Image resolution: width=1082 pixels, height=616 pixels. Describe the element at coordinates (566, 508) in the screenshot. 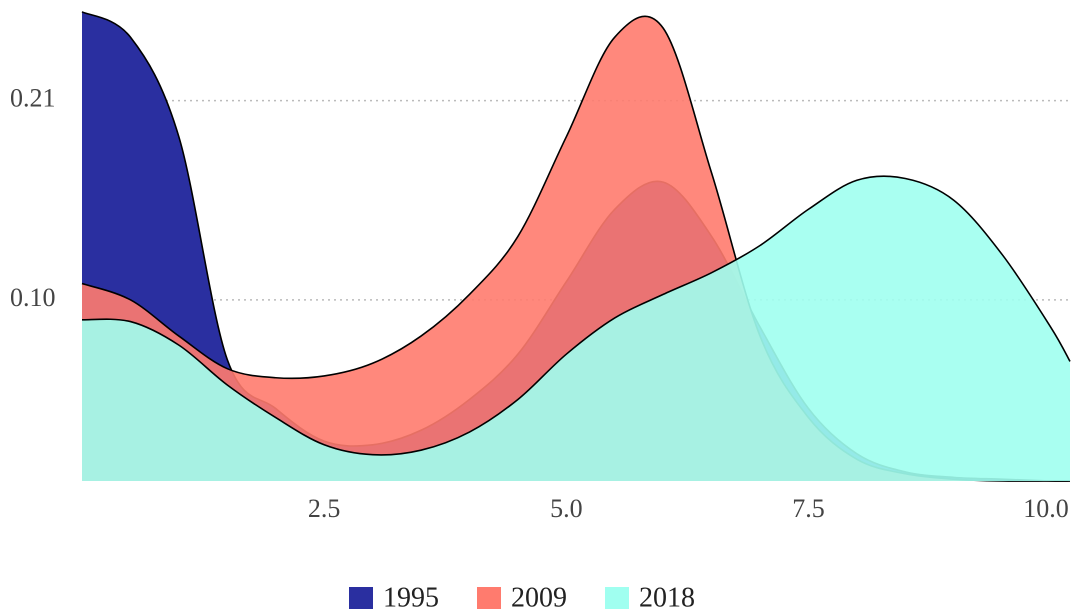

I see `x-tick-label: 5.0` at that location.